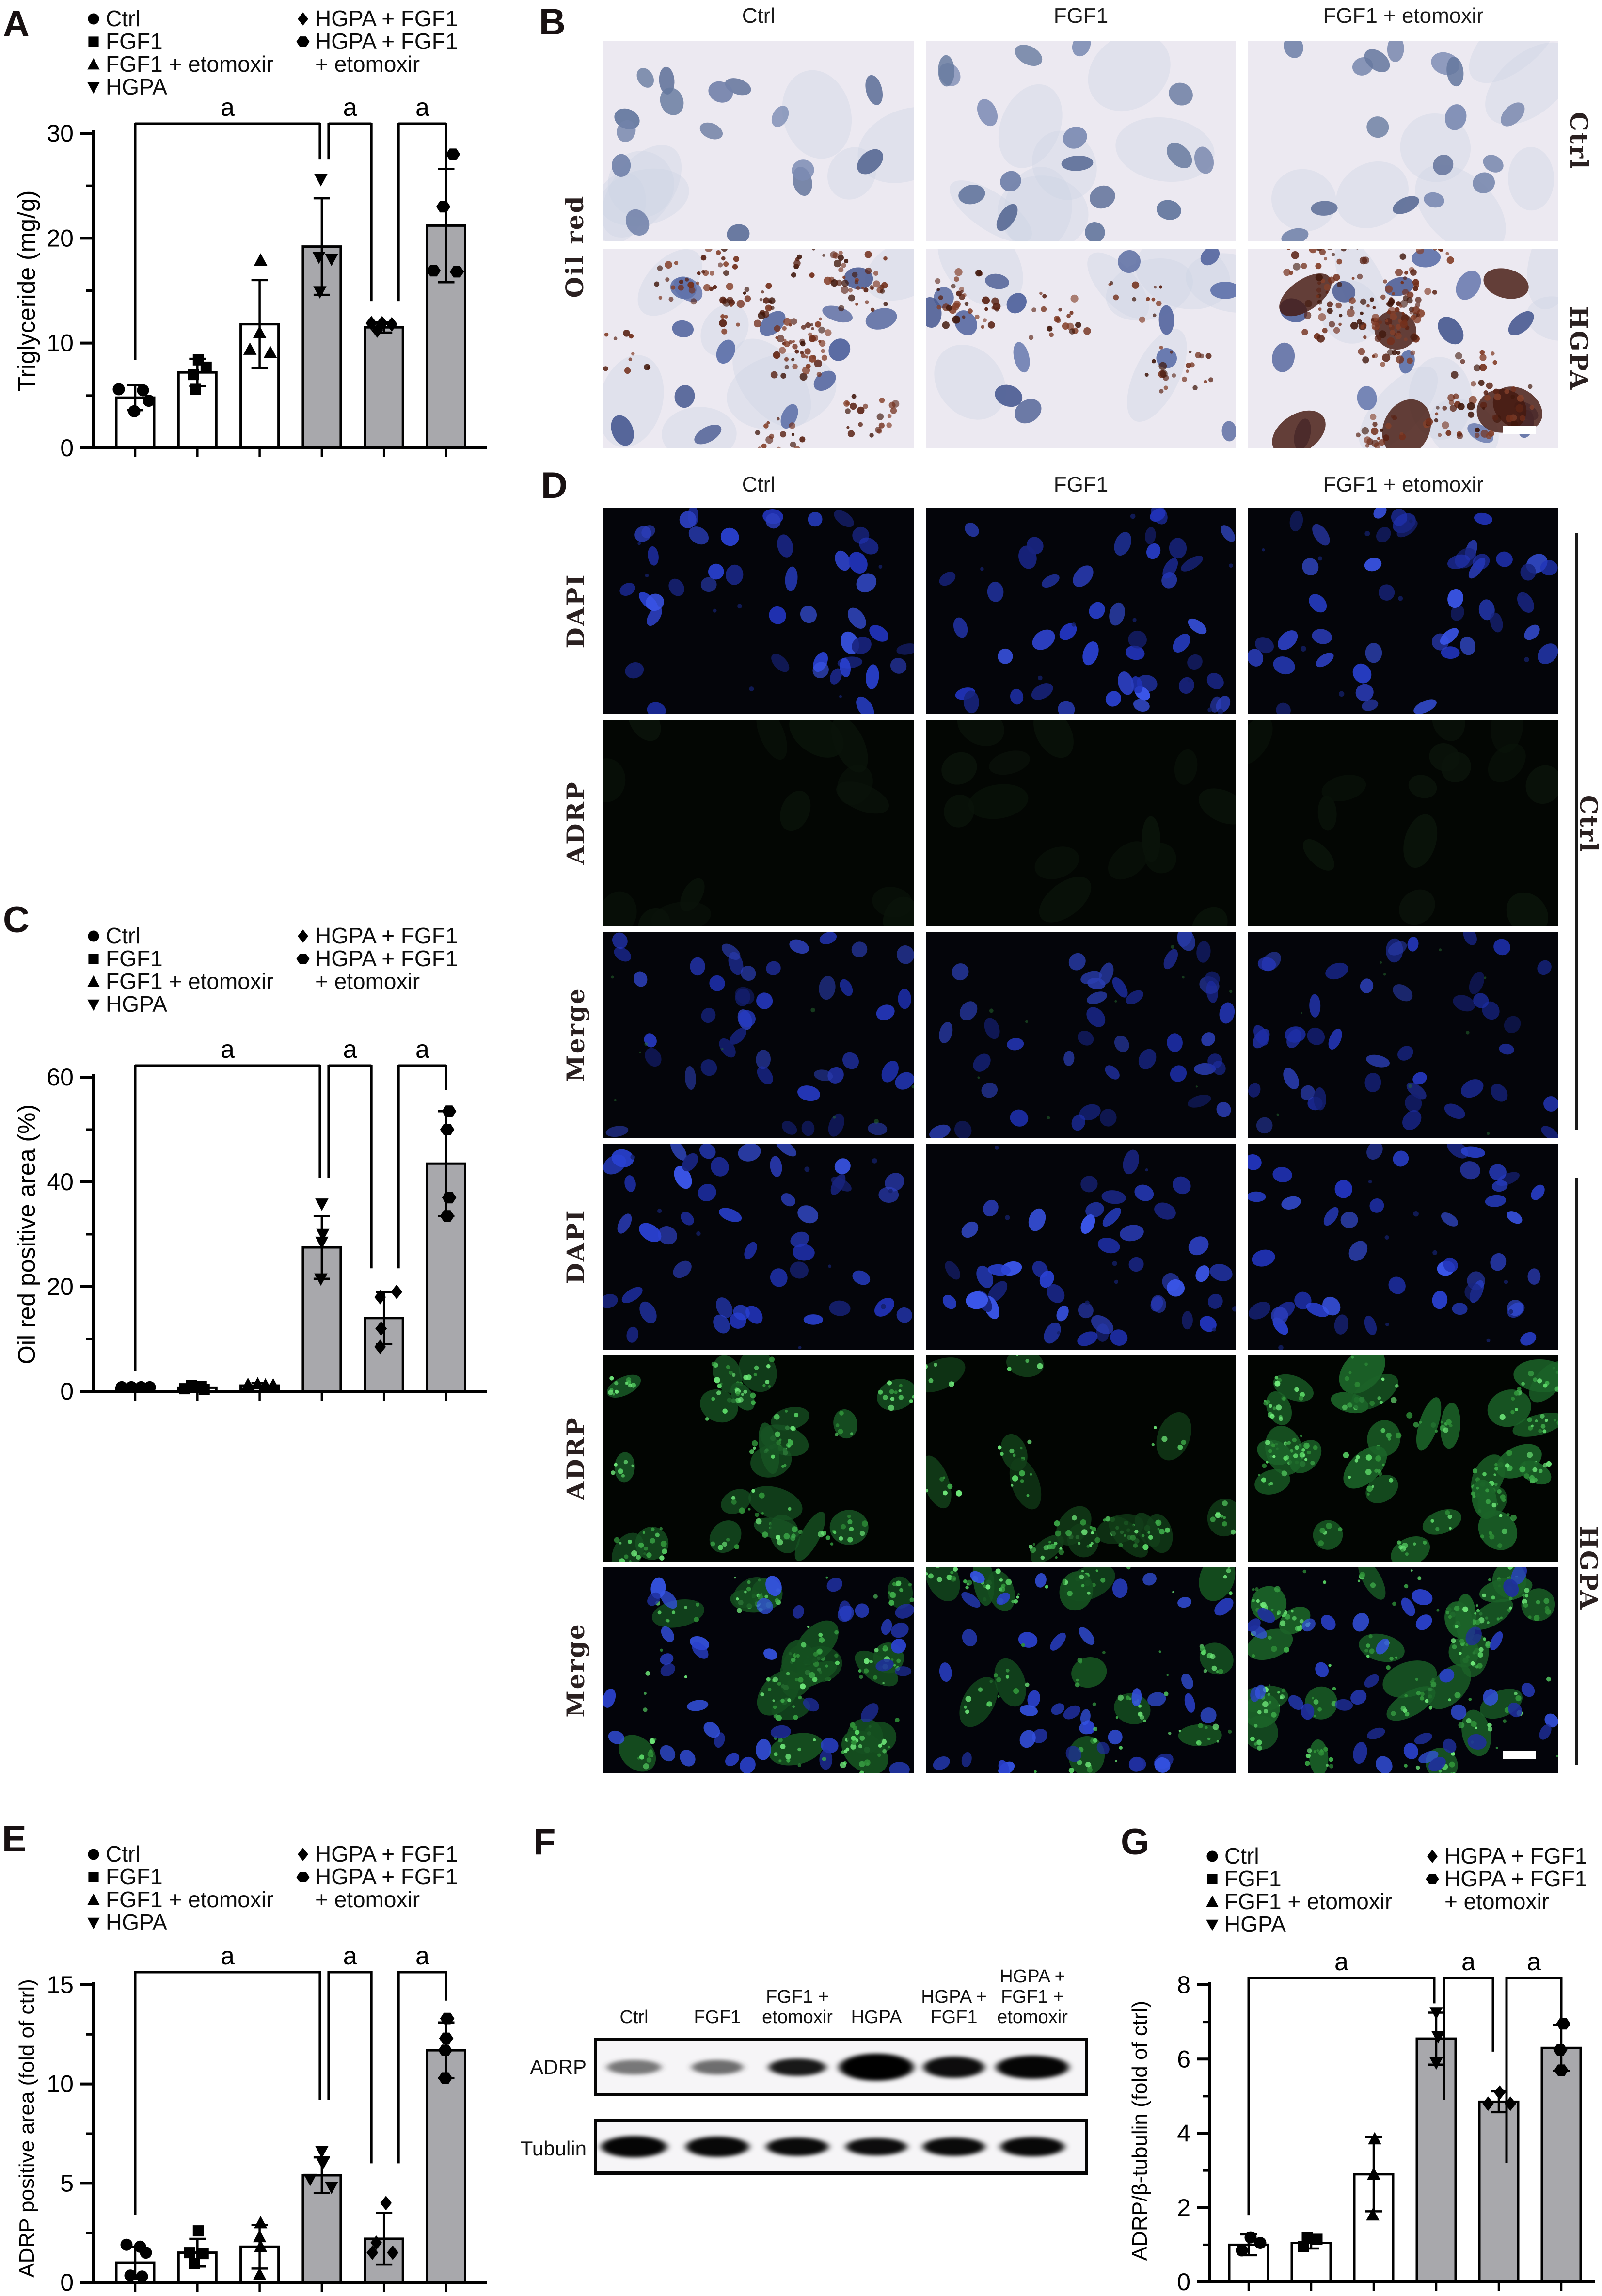 Image resolution: width=1602 pixels, height=2296 pixels. I want to click on svg-text: Triglyceride (mg/g), so click(26, 291).